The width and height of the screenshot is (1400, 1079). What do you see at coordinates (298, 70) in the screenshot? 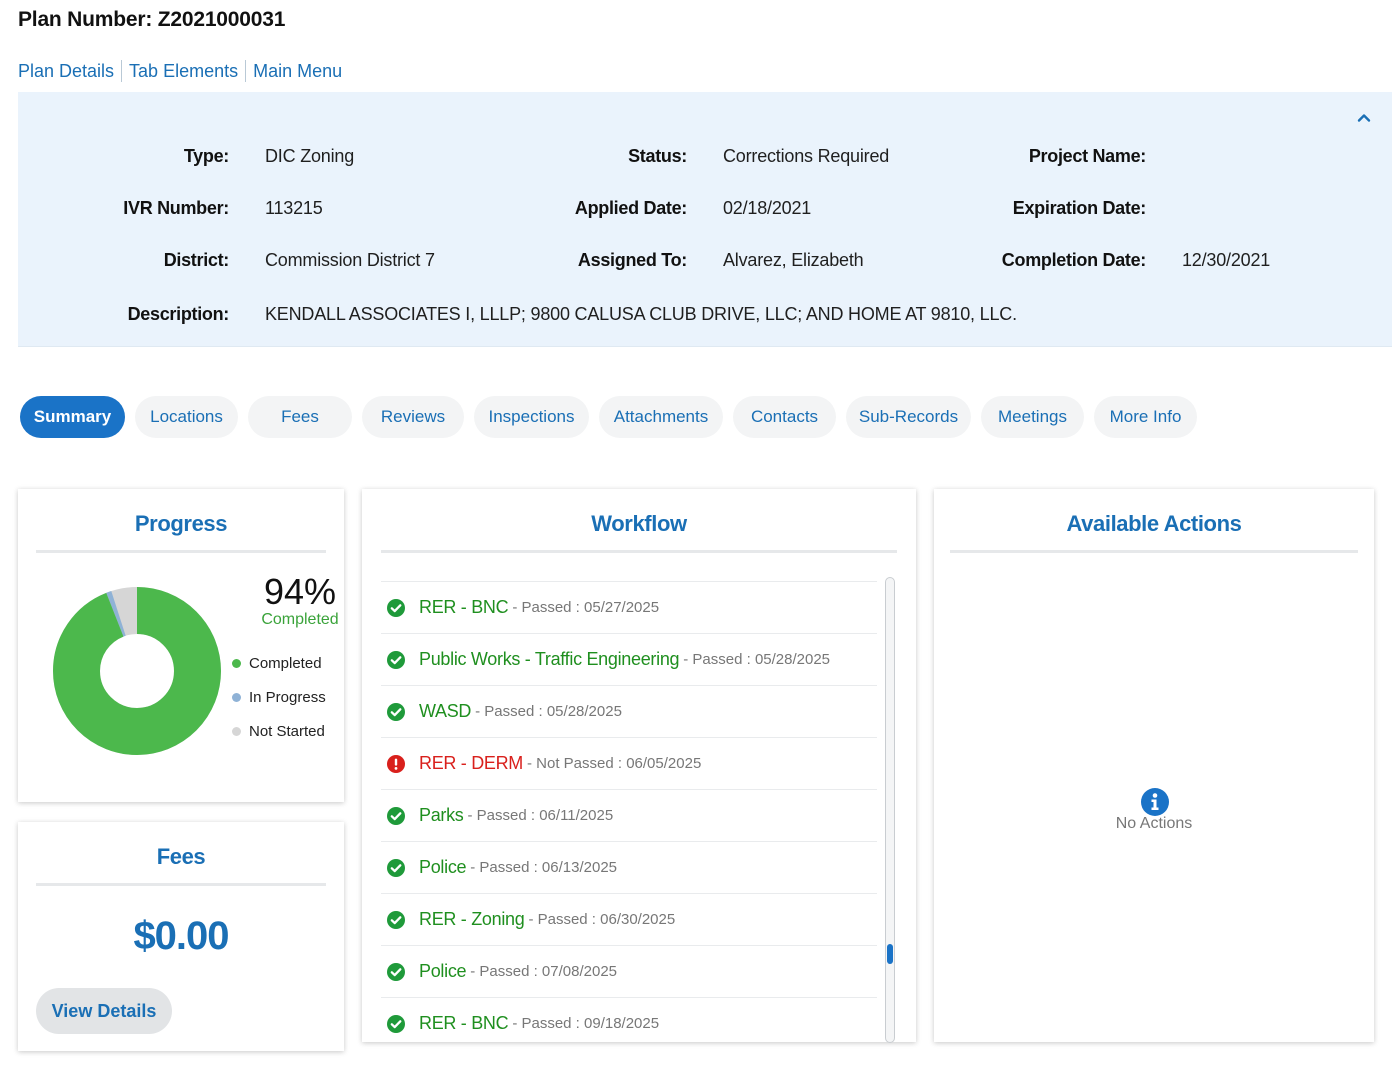
I see `link-main-menu: Main Menu` at bounding box center [298, 70].